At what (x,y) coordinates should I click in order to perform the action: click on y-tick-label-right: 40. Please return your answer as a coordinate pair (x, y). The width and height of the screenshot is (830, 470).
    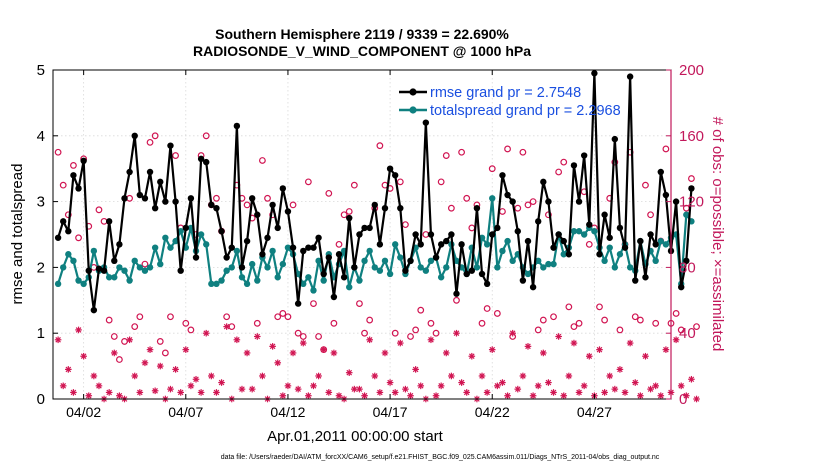
    Looking at the image, I should click on (687, 333).